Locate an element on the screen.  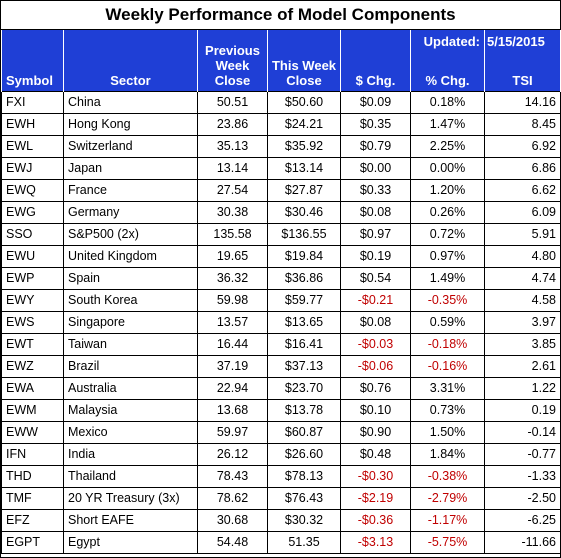
cell-prev-close: 50.51 is located at coordinates (232, 102).